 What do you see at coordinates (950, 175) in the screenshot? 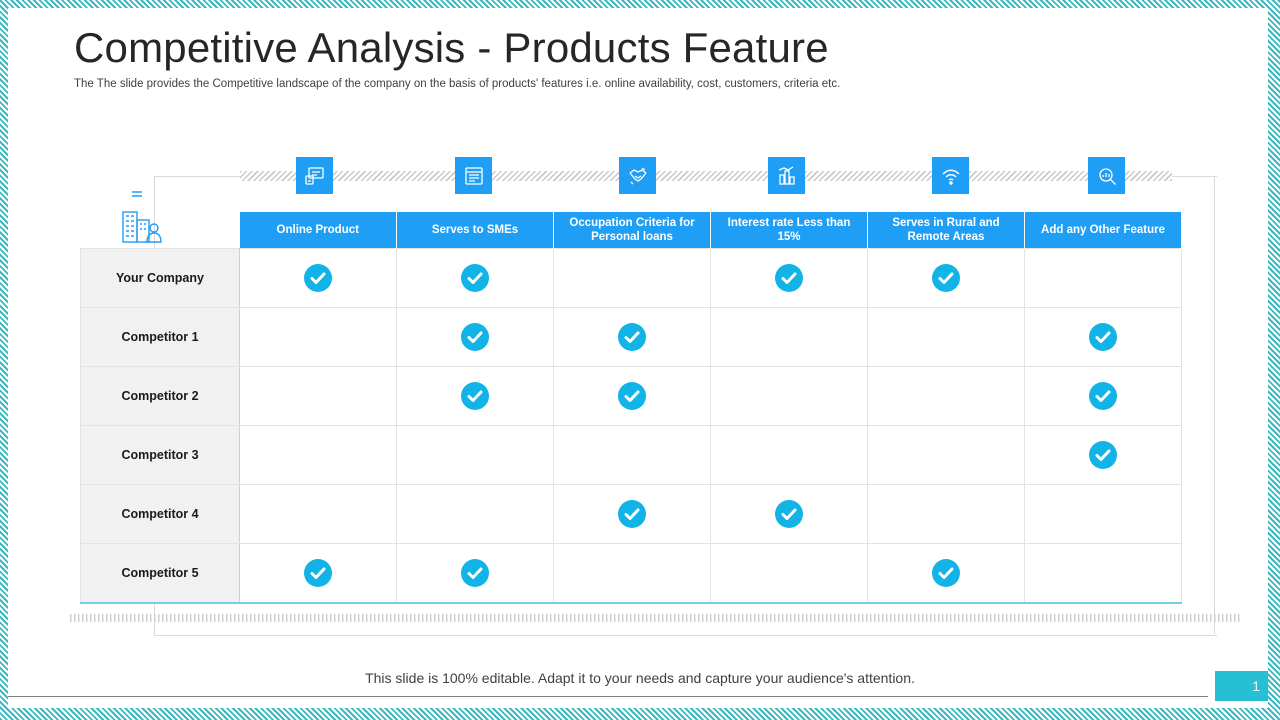
I see `wifi-icon` at bounding box center [950, 175].